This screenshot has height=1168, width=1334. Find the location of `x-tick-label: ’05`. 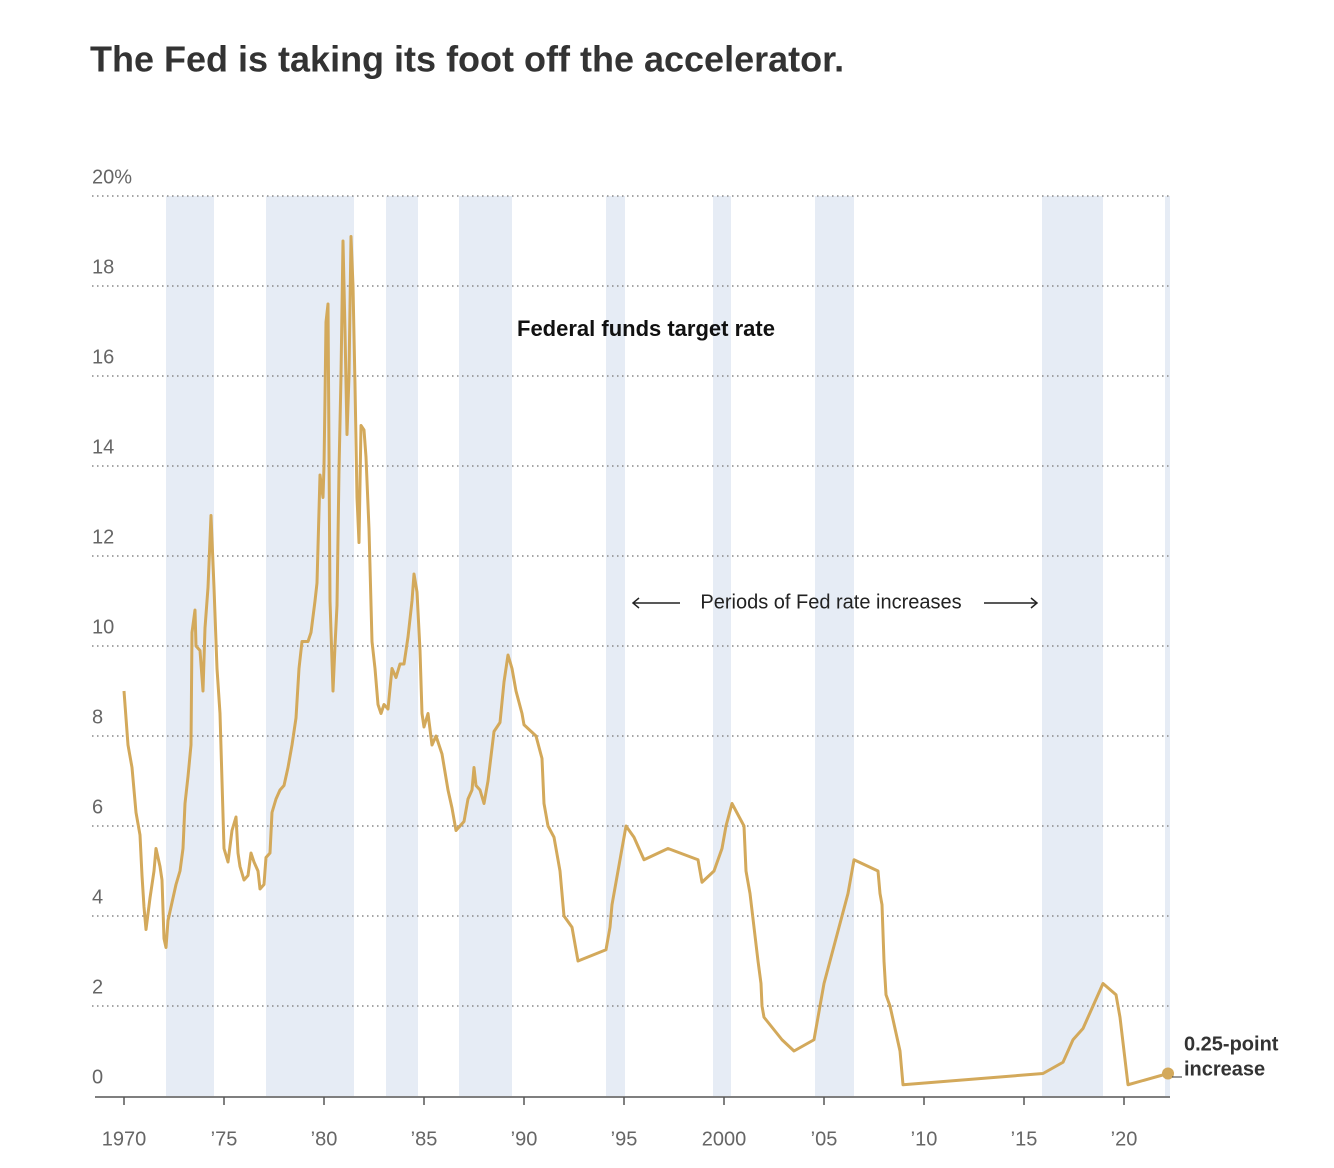

x-tick-label: ’05 is located at coordinates (824, 1139).